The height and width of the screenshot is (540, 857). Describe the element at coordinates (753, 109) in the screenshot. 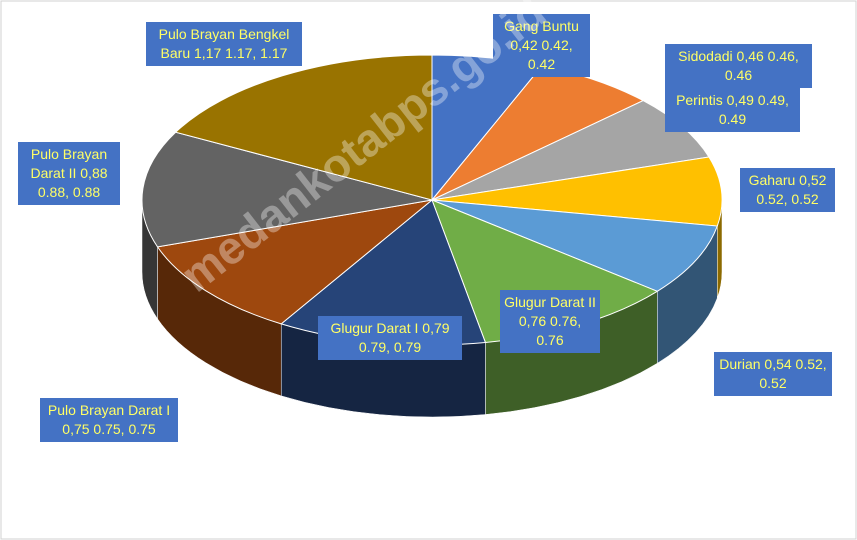

I see `label-value: 0,49 0.49, 0.49` at that location.